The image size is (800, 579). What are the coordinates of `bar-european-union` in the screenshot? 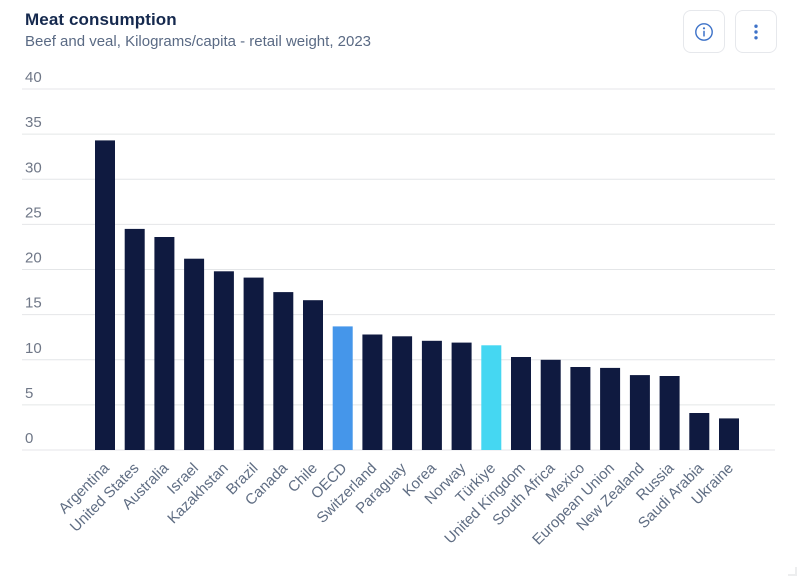 It's located at (610, 408).